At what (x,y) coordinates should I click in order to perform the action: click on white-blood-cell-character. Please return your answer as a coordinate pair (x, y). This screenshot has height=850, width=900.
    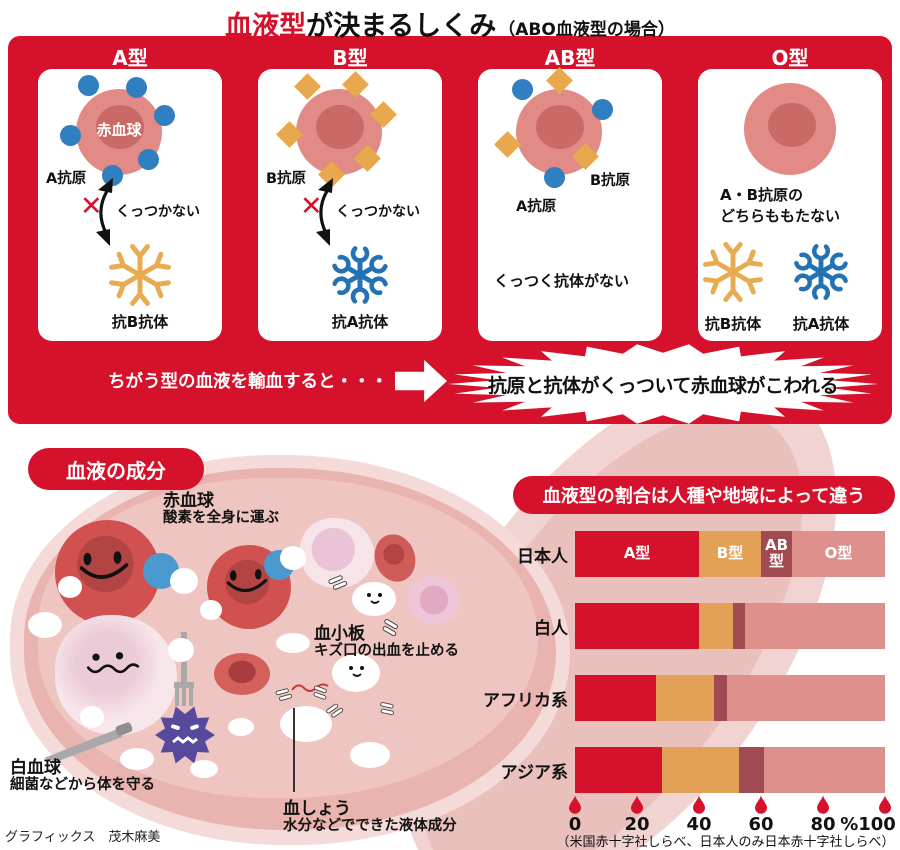
    Looking at the image, I should click on (116, 675).